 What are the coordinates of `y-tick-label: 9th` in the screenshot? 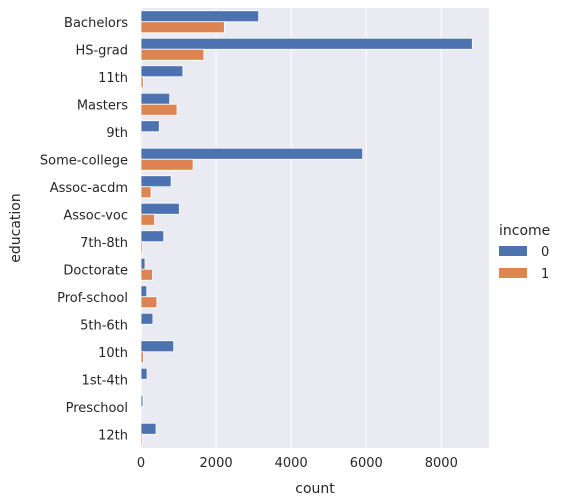 It's located at (117, 133).